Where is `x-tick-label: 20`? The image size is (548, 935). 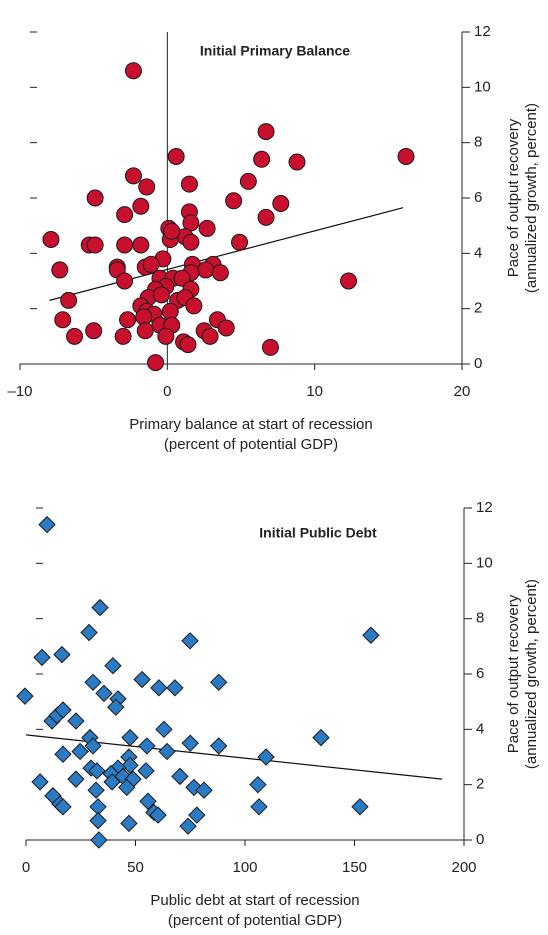 x-tick-label: 20 is located at coordinates (462, 391).